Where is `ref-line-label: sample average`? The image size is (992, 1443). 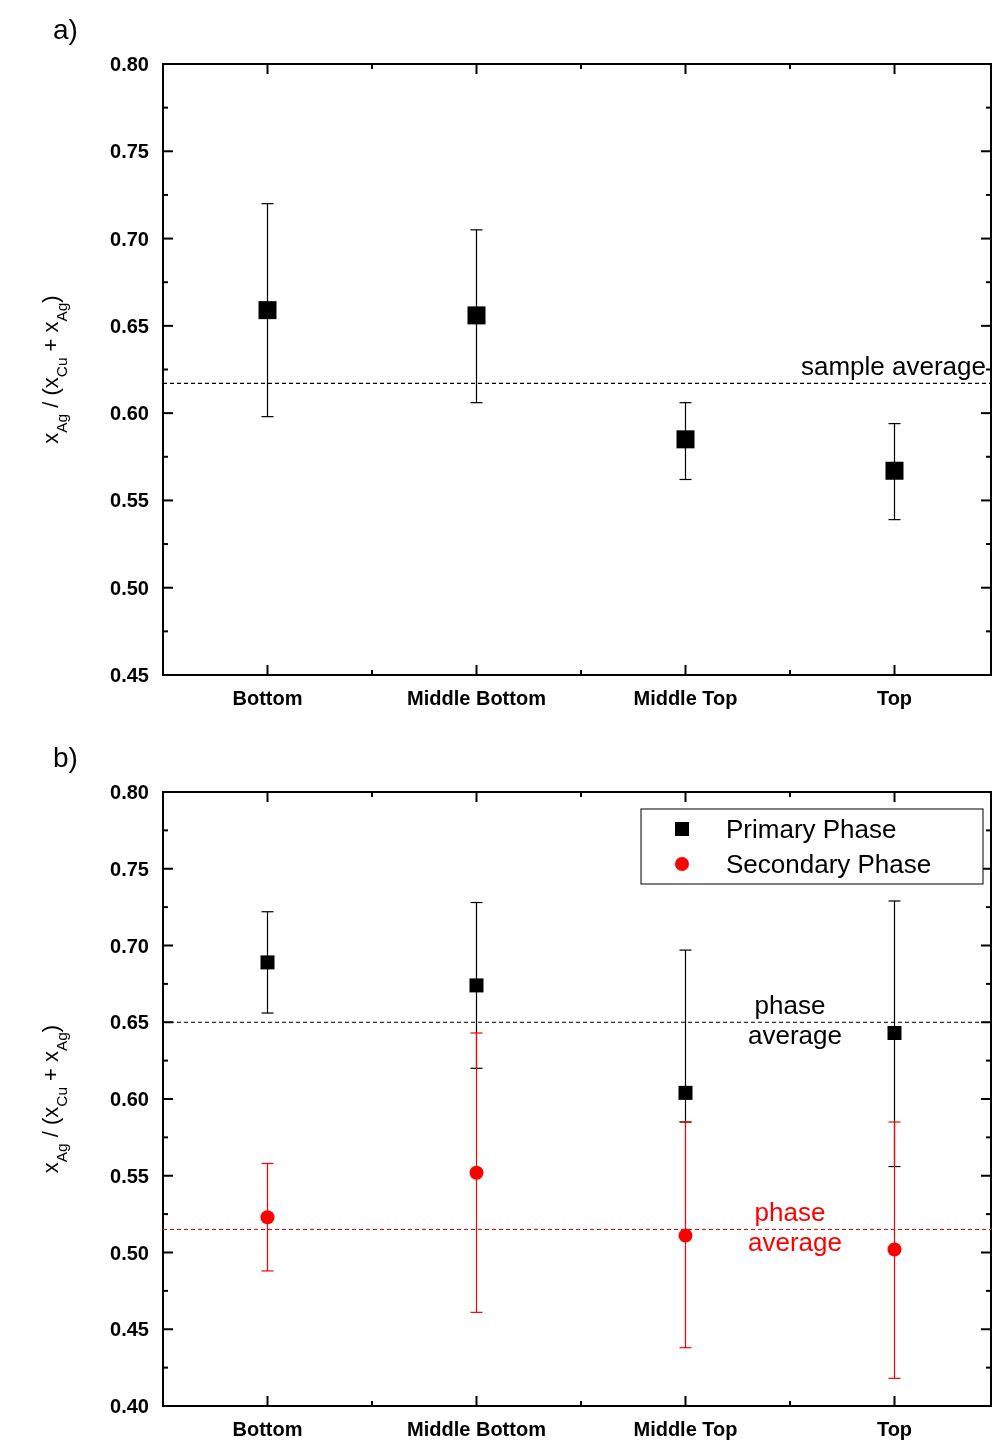 ref-line-label: sample average is located at coordinates (893, 366).